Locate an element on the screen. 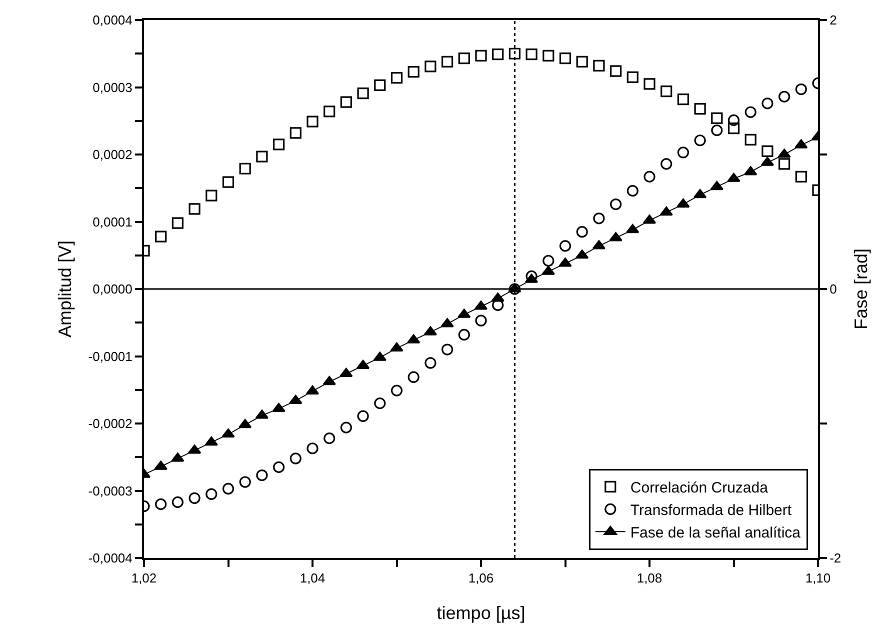 The height and width of the screenshot is (641, 881). y2-axis-title: Fase [rad] is located at coordinates (860, 289).